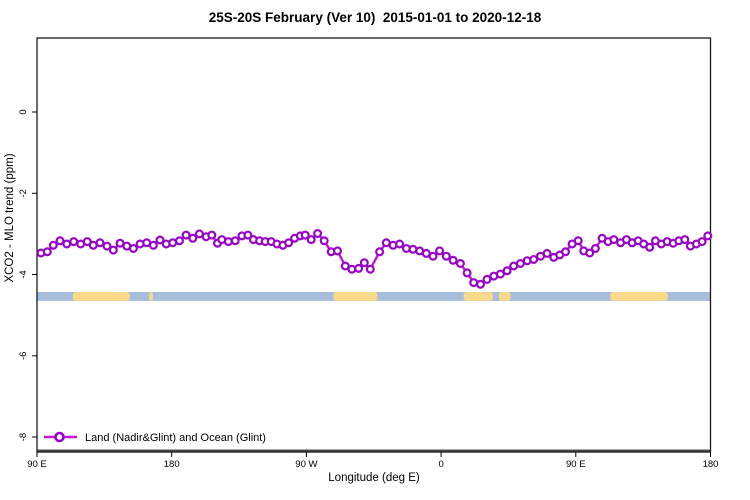  I want to click on y-axis: 0 -2 -4 -6 -8, so click(27, 275).